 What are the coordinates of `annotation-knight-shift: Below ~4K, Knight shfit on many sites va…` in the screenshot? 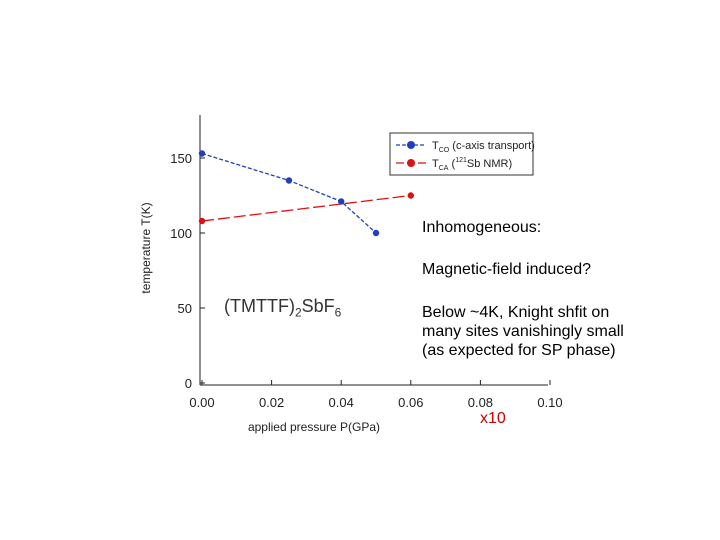 It's located at (523, 331).